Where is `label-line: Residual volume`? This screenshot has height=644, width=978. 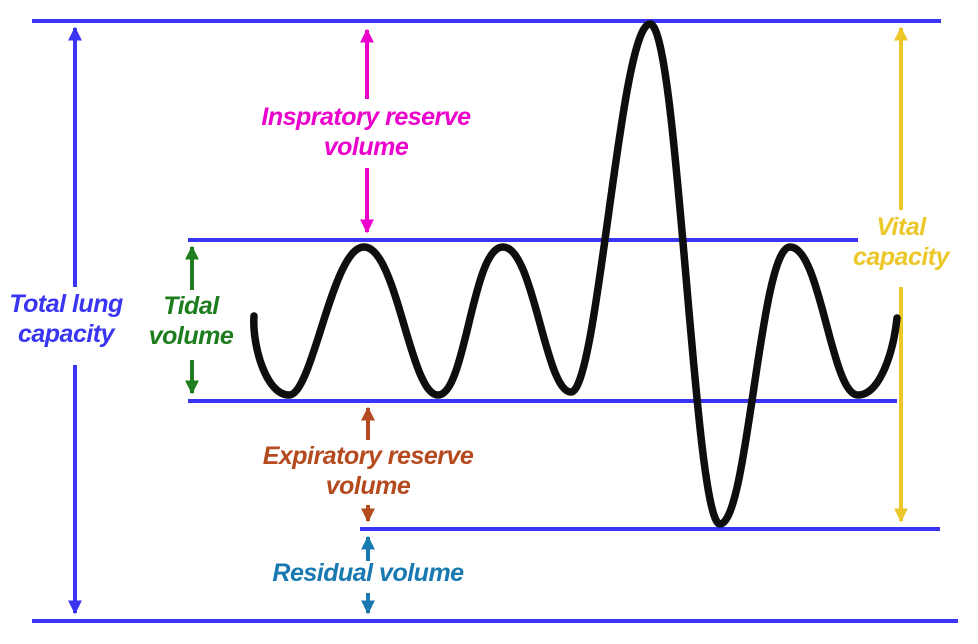 label-line: Residual volume is located at coordinates (368, 573).